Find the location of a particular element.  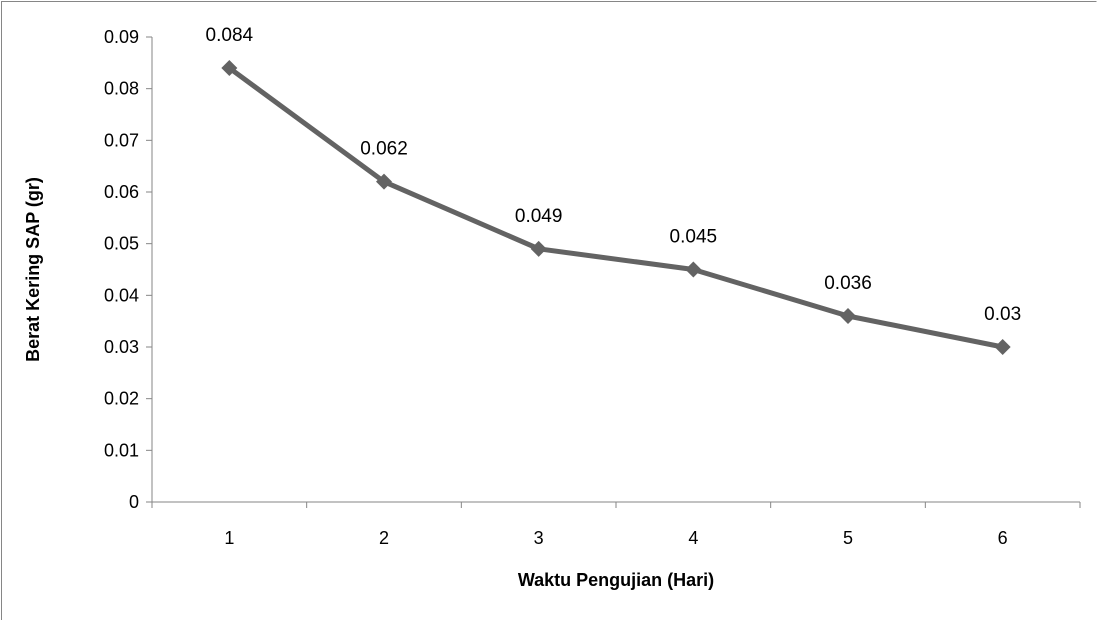

y-tick-label: 0 is located at coordinates (134, 502).